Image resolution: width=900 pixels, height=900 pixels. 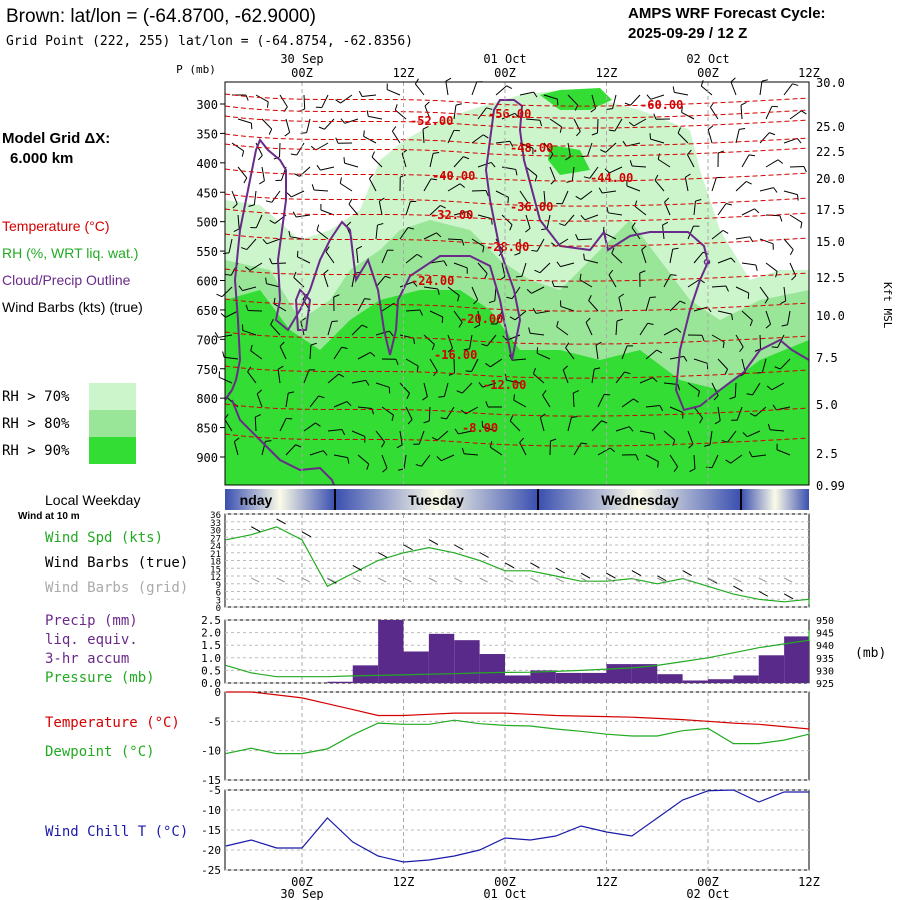 I want to click on y-tick-label: 36, so click(x=215, y=516).